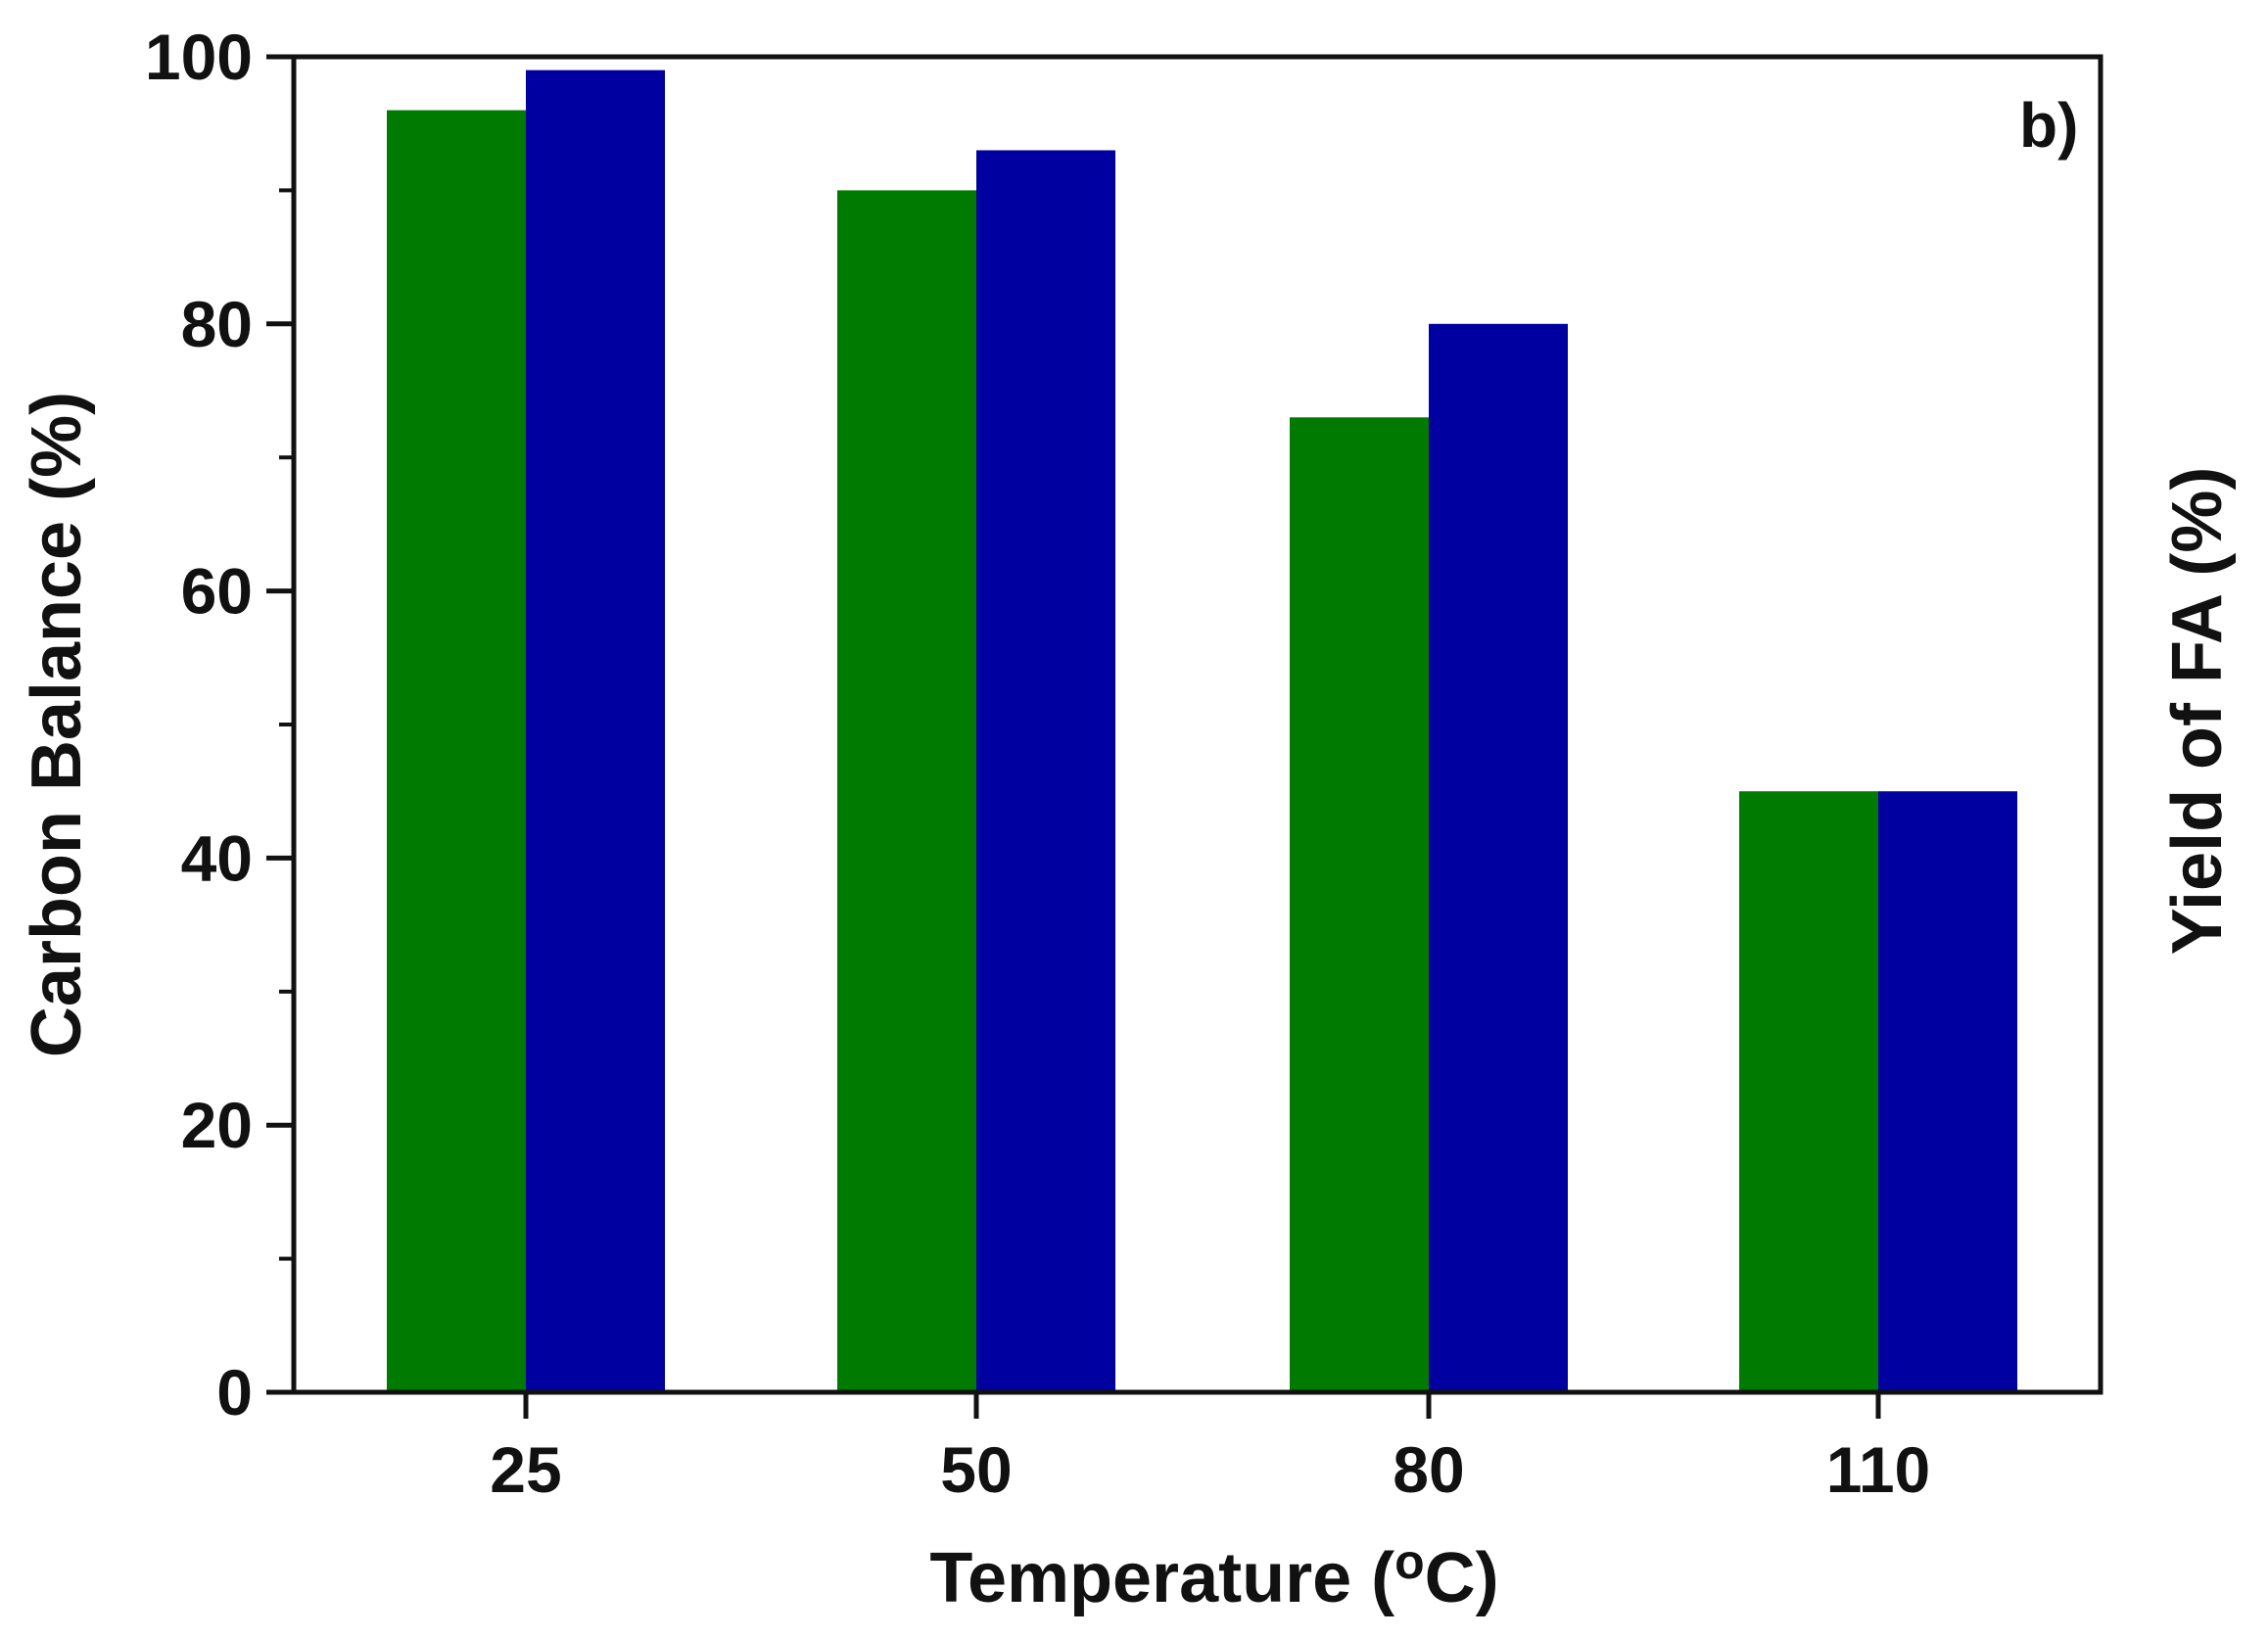  I want to click on x-tick-label-25: 25, so click(526, 1469).